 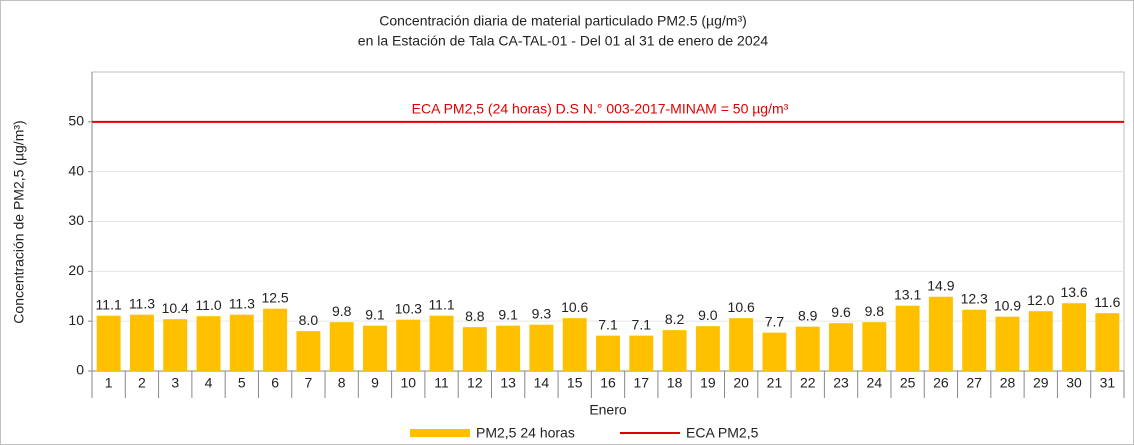 I want to click on y-tick-label: 0, so click(x=80, y=370).